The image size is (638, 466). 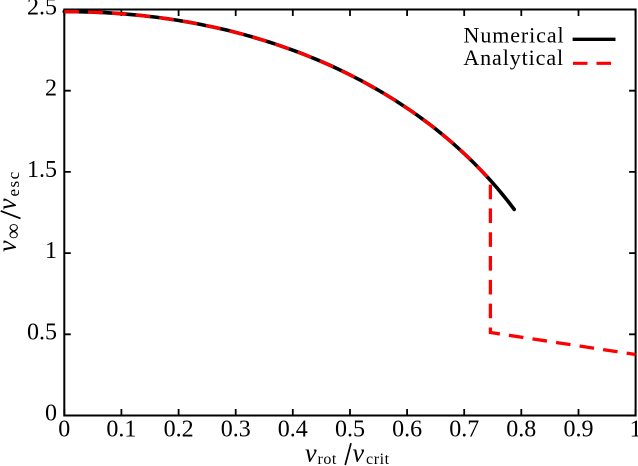 What do you see at coordinates (13, 183) in the screenshot?
I see `svg-text: esc` at bounding box center [13, 183].